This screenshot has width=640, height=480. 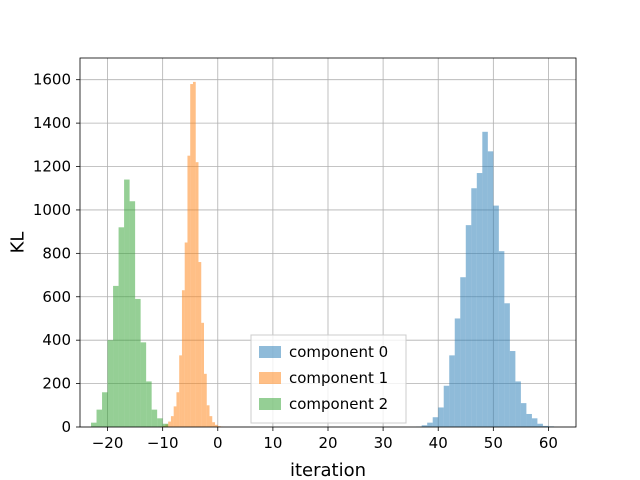 I want to click on x-axis-ticks: −20 −10 0 10 20 30 40 50 60, so click(x=325, y=439).